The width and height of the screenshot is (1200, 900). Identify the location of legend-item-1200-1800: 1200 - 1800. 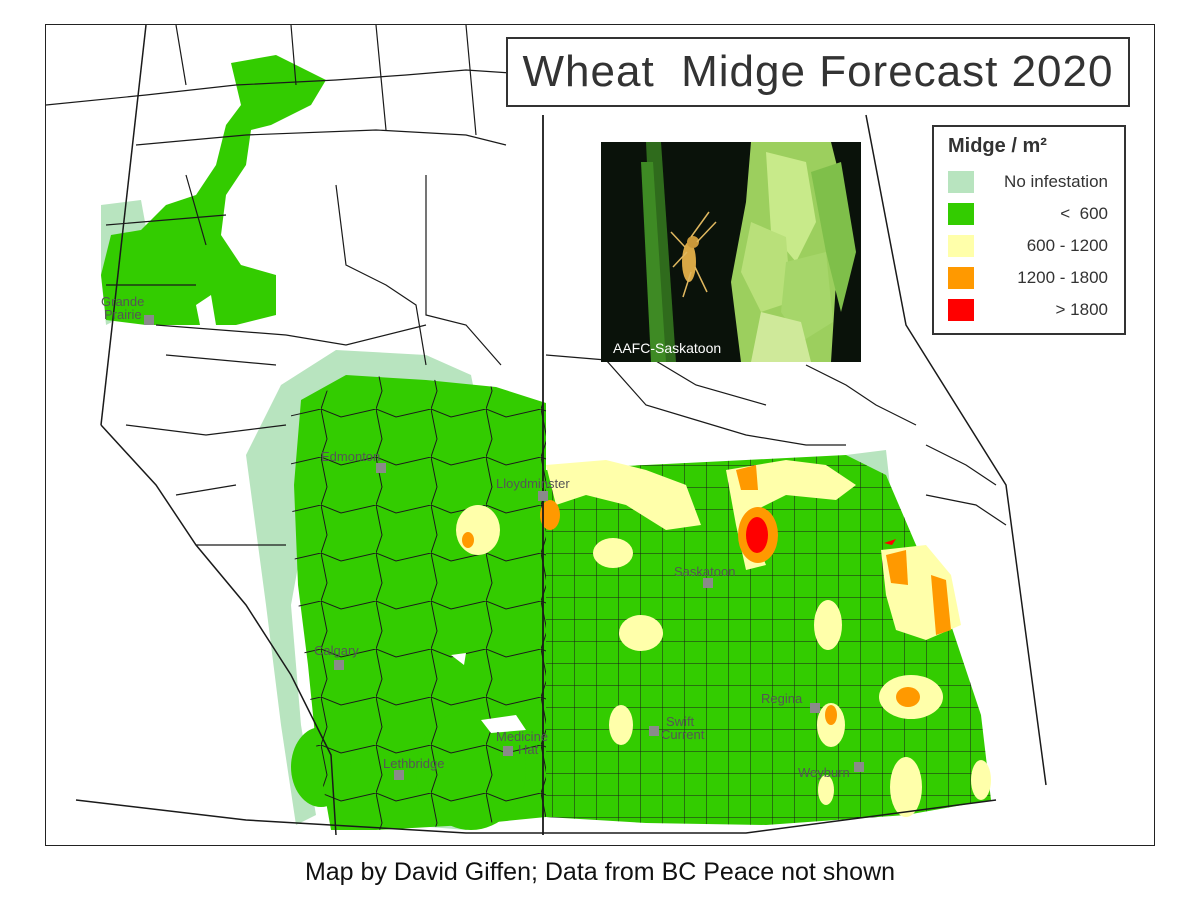
(1029, 278).